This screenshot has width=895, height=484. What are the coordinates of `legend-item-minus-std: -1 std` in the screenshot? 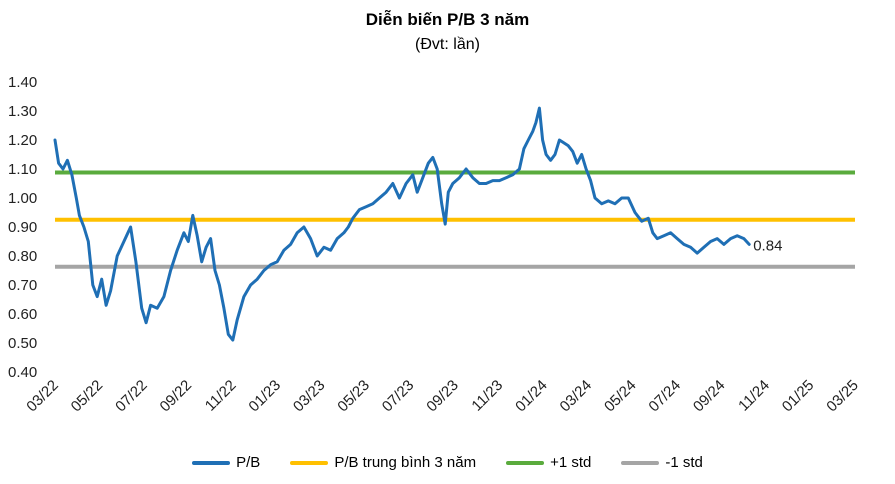 It's located at (662, 462).